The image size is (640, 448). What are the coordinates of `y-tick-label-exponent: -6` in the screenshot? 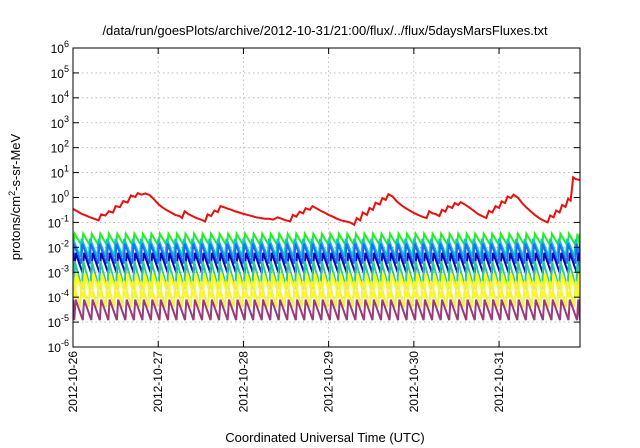 It's located at (65, 343).